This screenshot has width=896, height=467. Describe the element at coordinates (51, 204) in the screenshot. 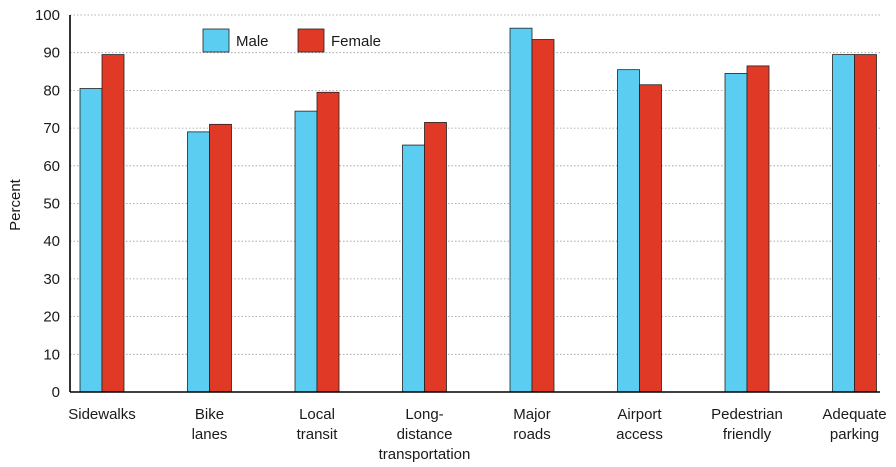

I see `y-tick-label: 50` at that location.